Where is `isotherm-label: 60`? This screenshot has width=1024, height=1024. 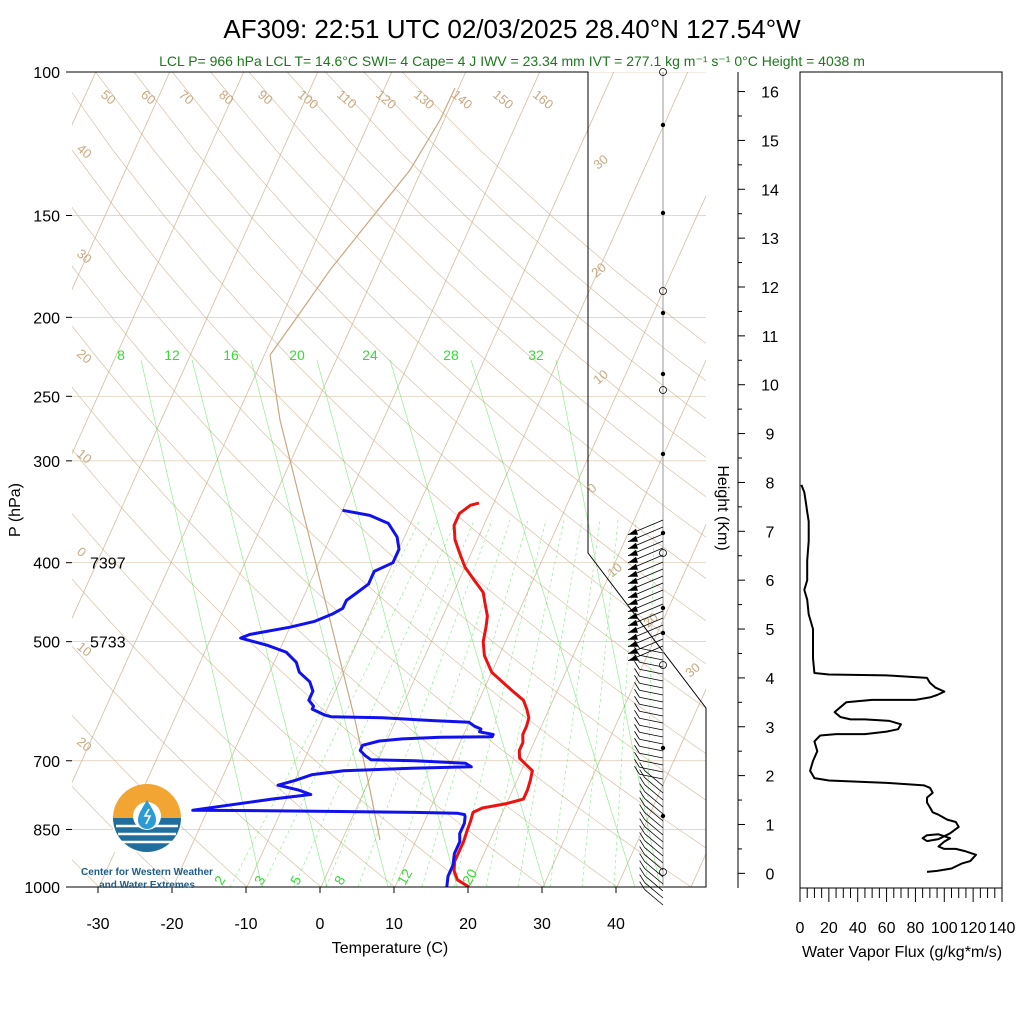 isotherm-label: 60 is located at coordinates (148, 97).